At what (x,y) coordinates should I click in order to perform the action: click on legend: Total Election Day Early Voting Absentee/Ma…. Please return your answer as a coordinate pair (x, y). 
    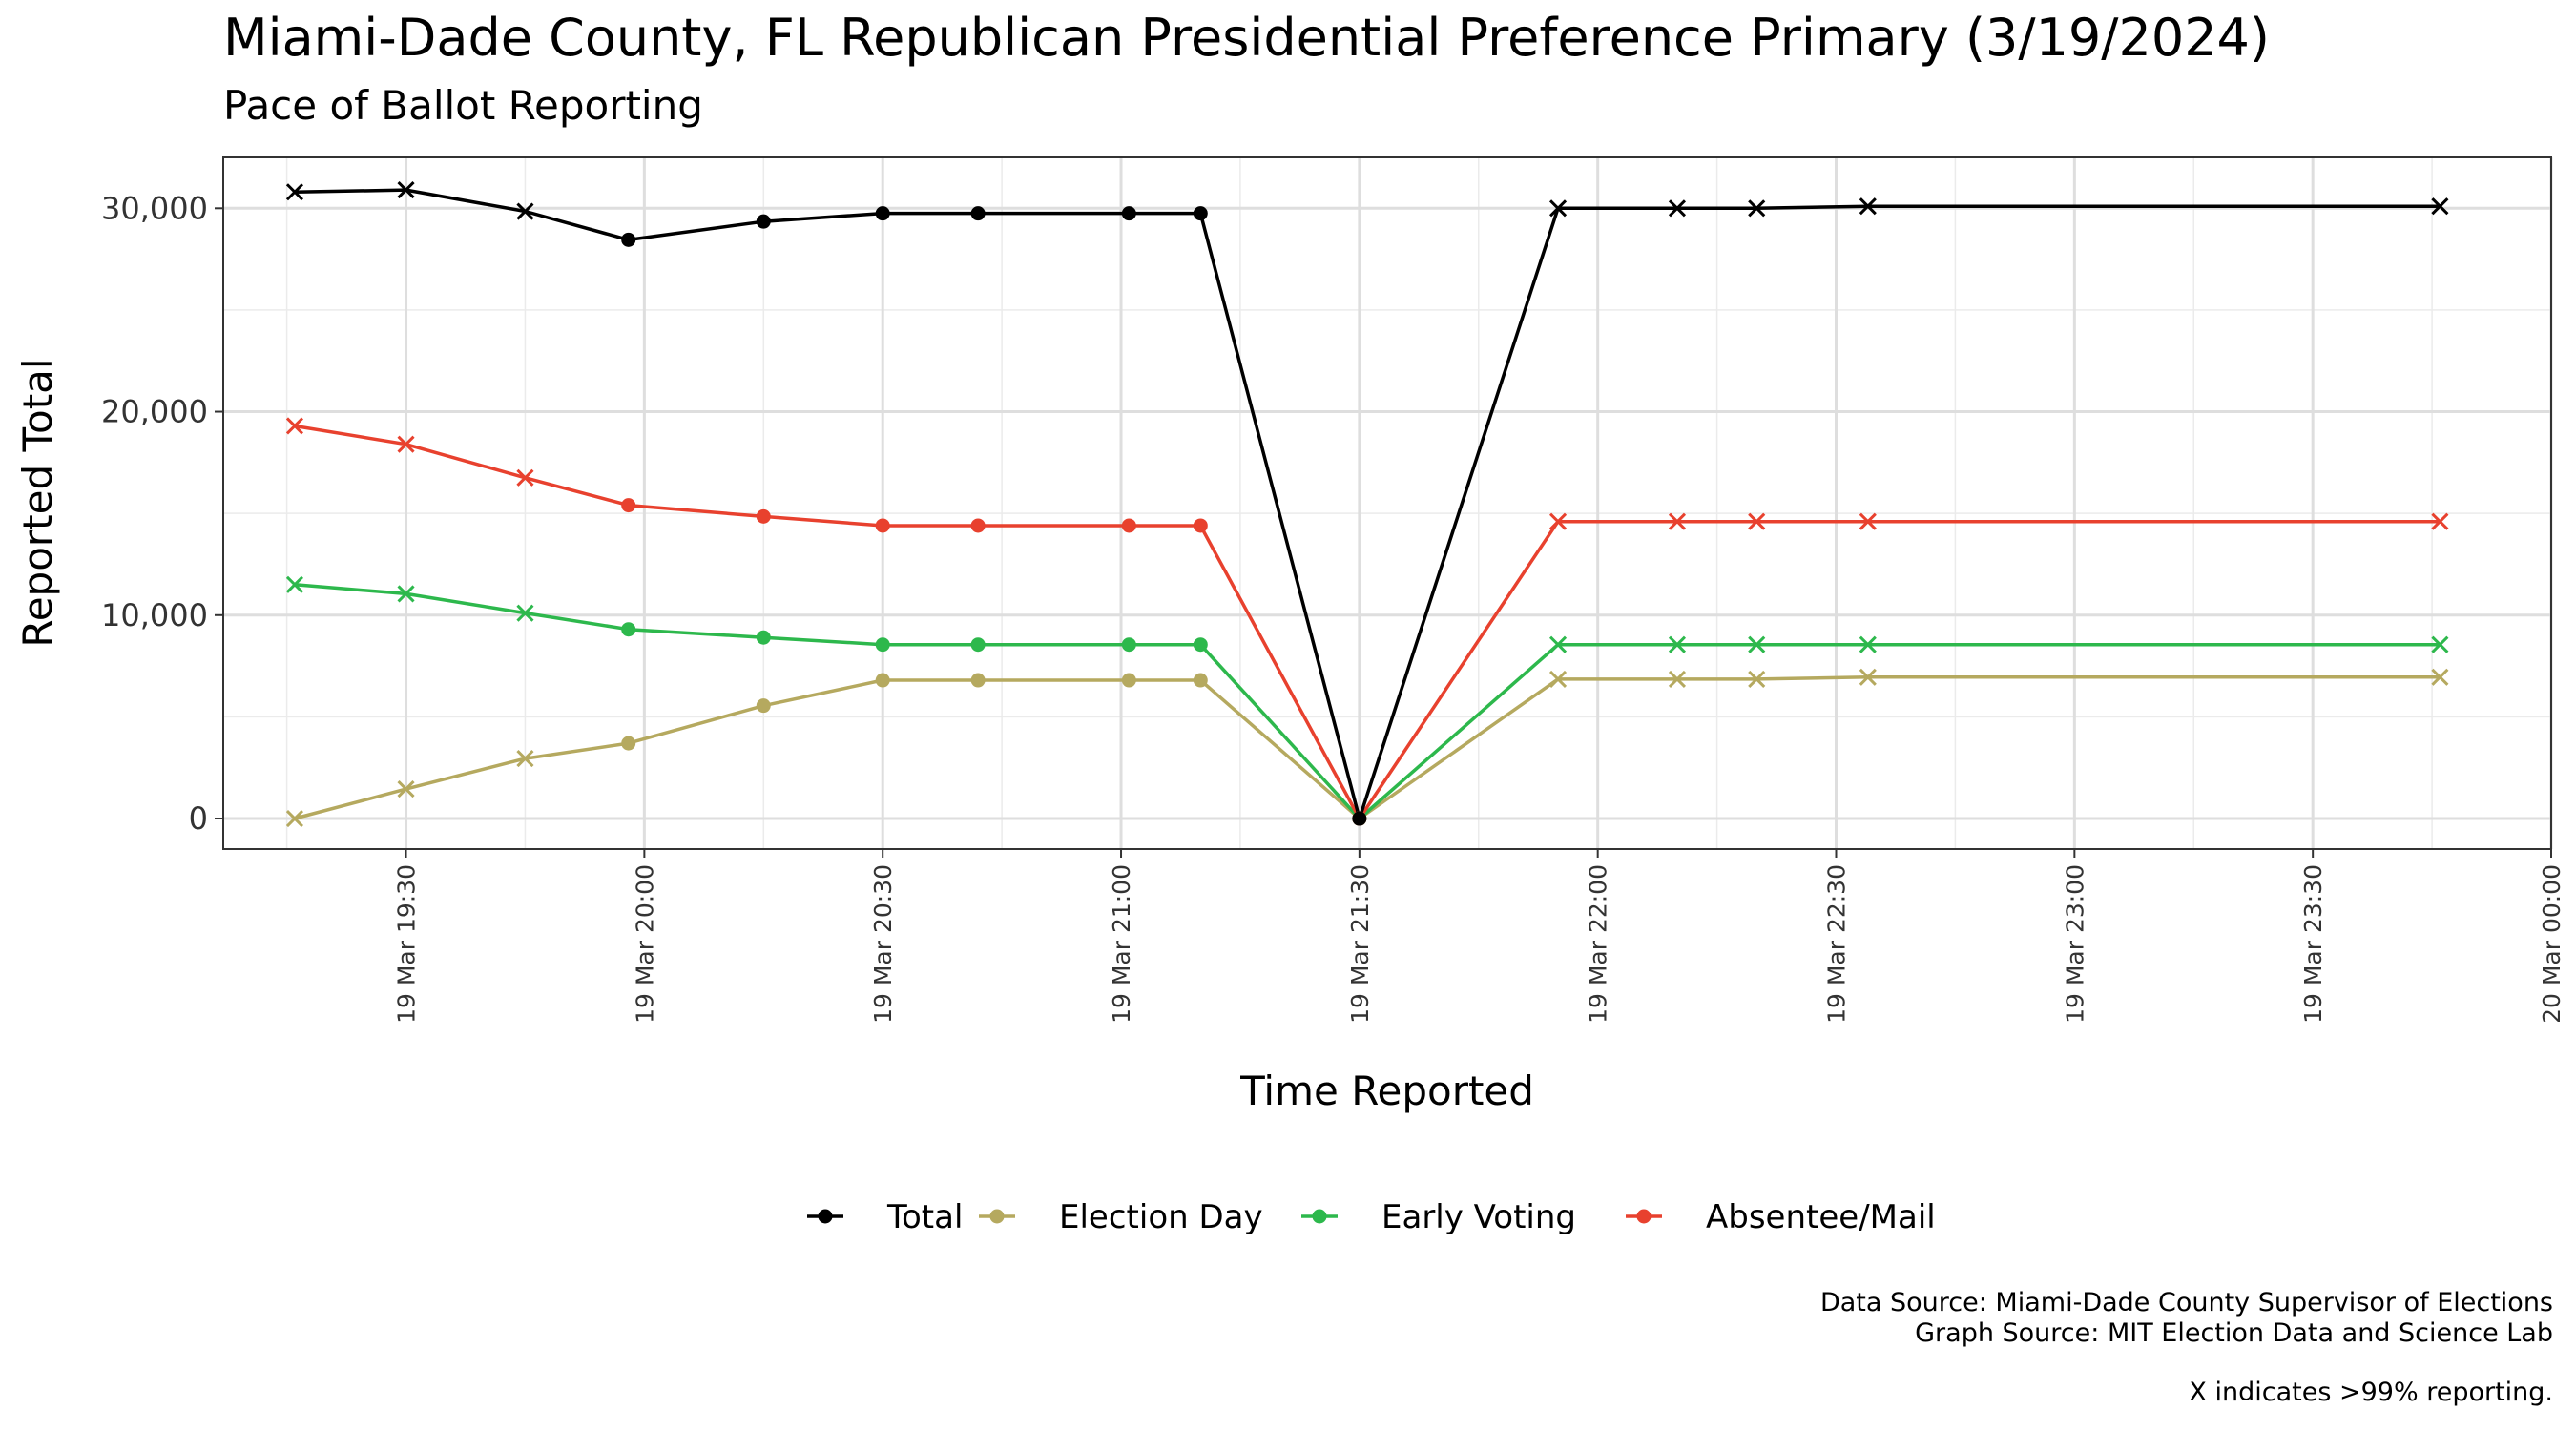
    Looking at the image, I should click on (1371, 1217).